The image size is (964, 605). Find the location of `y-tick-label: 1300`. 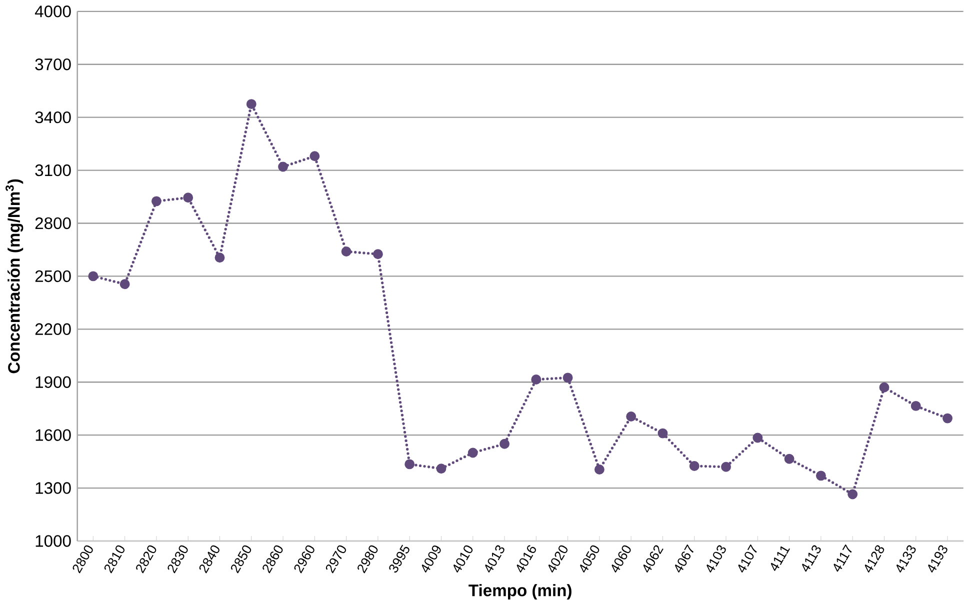

y-tick-label: 1300 is located at coordinates (53, 488).